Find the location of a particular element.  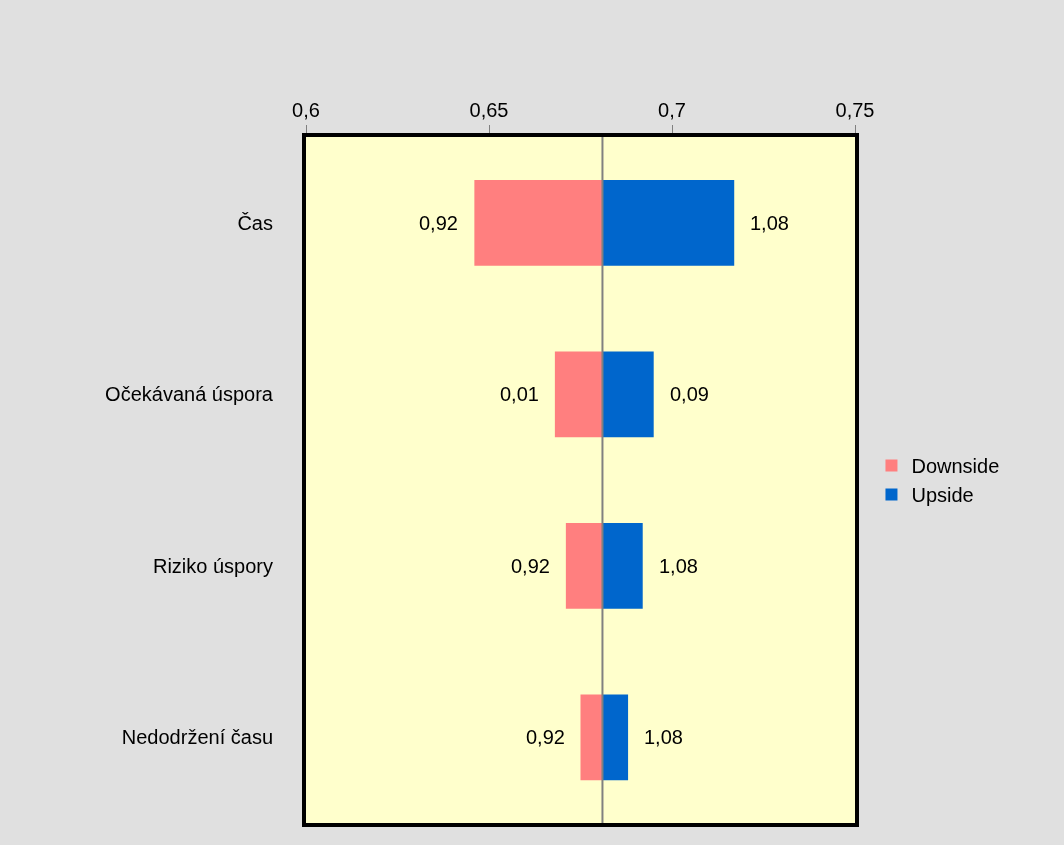

x-tick-label: 0,7 is located at coordinates (672, 110).